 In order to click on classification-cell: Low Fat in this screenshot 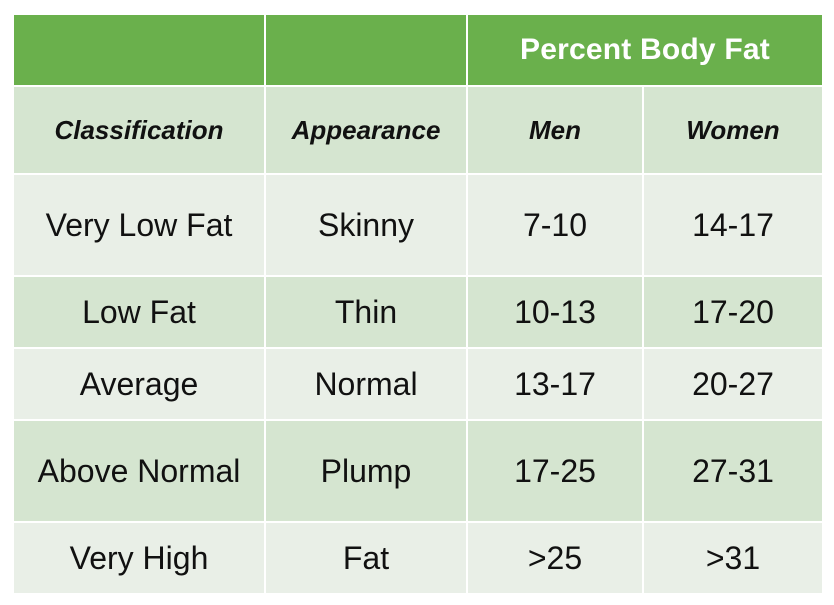, I will do `click(139, 312)`.